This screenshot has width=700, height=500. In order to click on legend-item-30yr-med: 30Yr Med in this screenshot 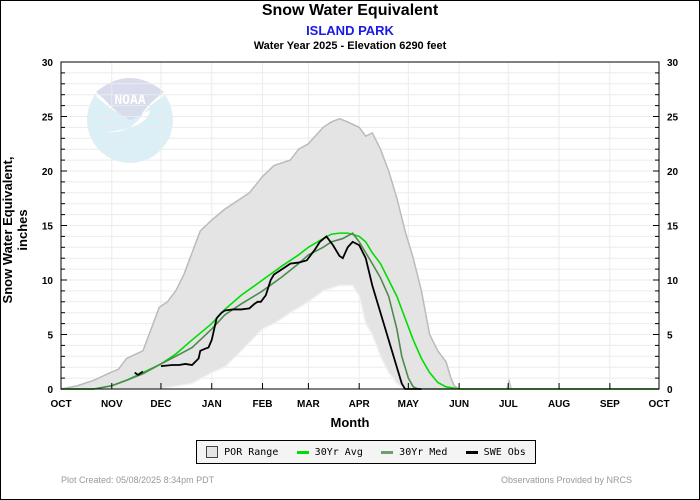, I will do `click(414, 452)`.